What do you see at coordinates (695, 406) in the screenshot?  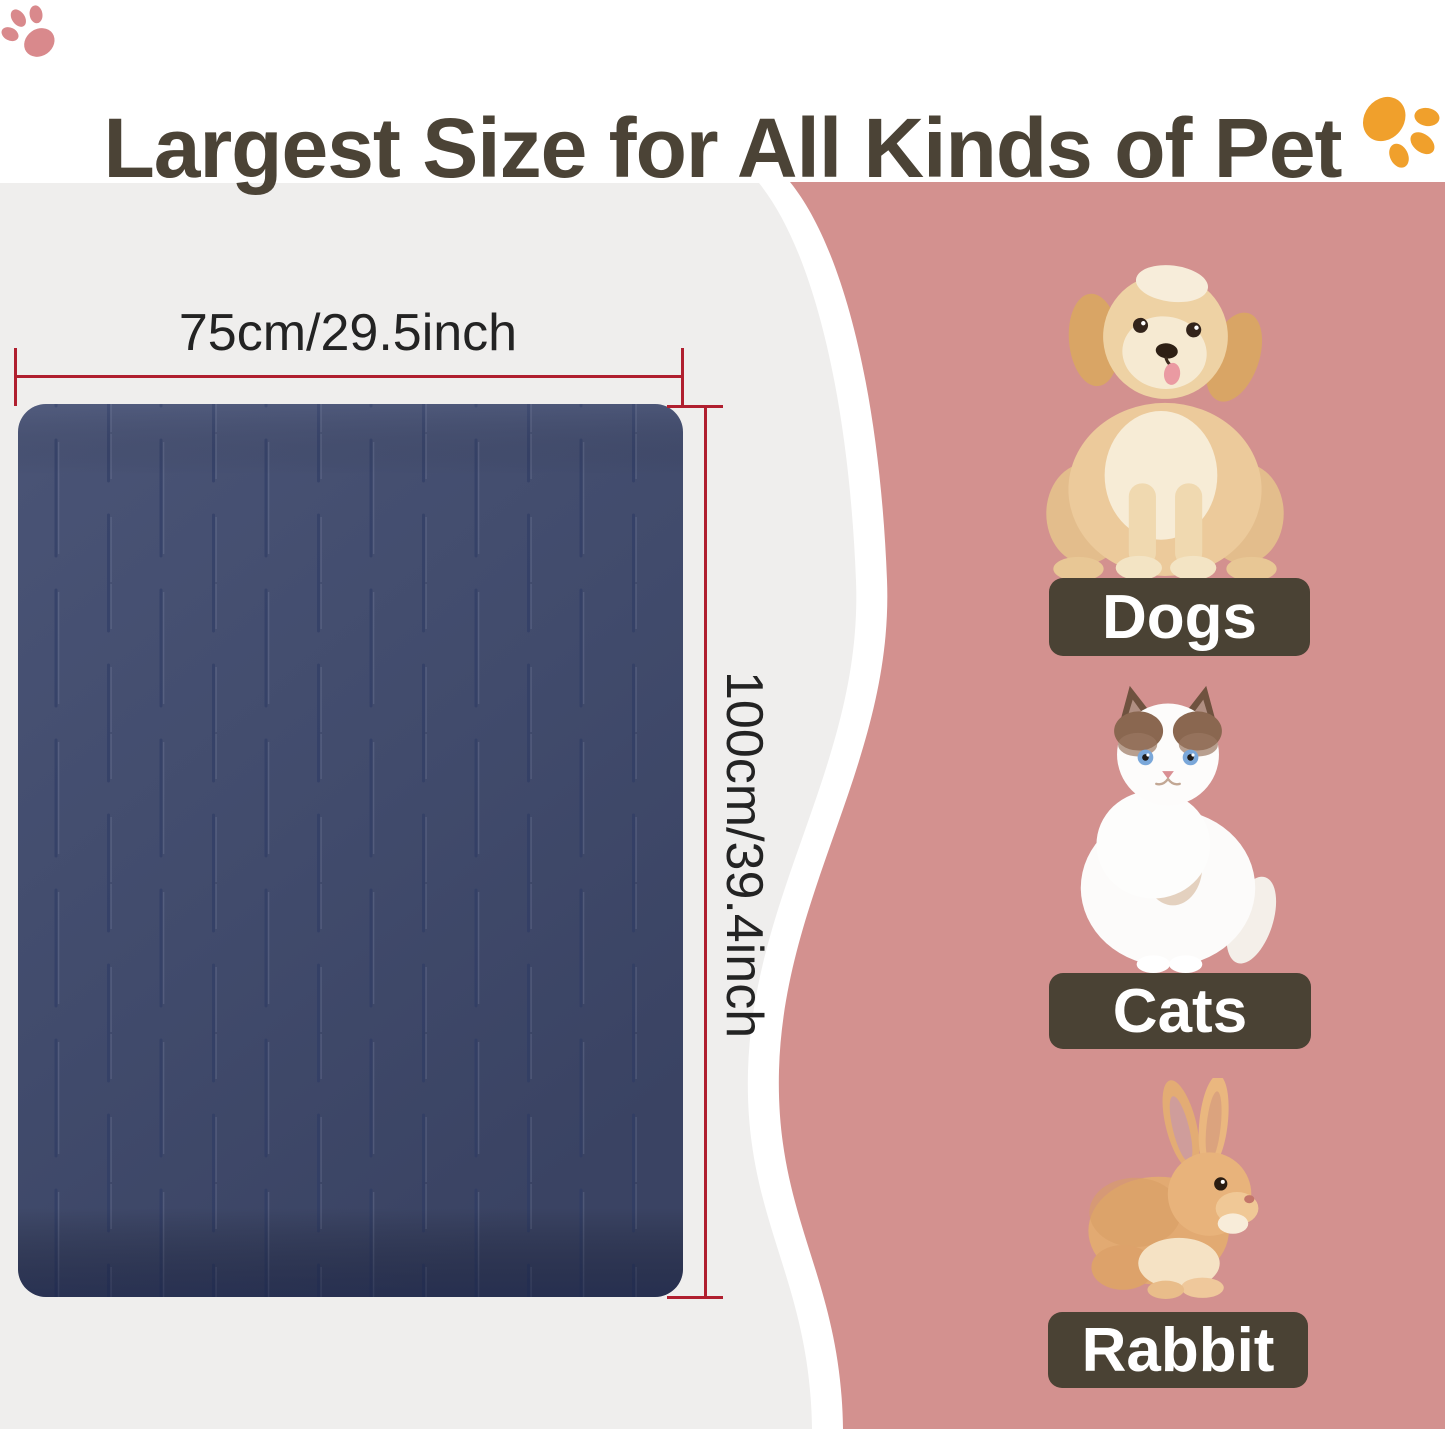 I see `height-dimension-tick-top` at bounding box center [695, 406].